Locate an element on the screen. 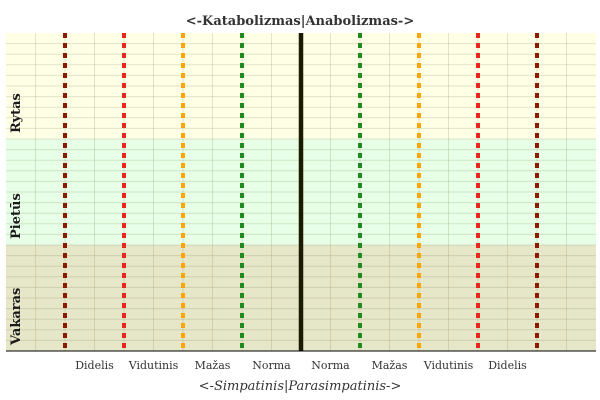 The width and height of the screenshot is (600, 400). x-tick-label-5: Norma is located at coordinates (330, 365).